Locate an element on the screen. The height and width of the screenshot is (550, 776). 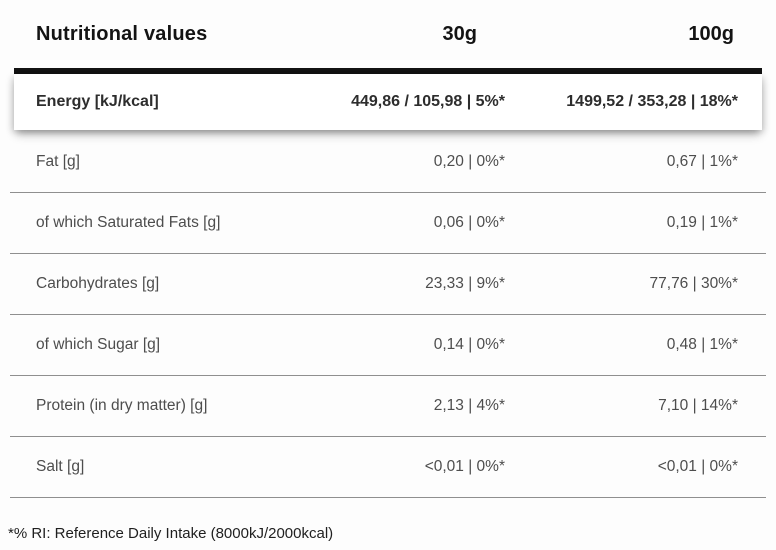
table-row: Fat [g] 0,20 | 0%* 0,67 | 1%* is located at coordinates (388, 162).